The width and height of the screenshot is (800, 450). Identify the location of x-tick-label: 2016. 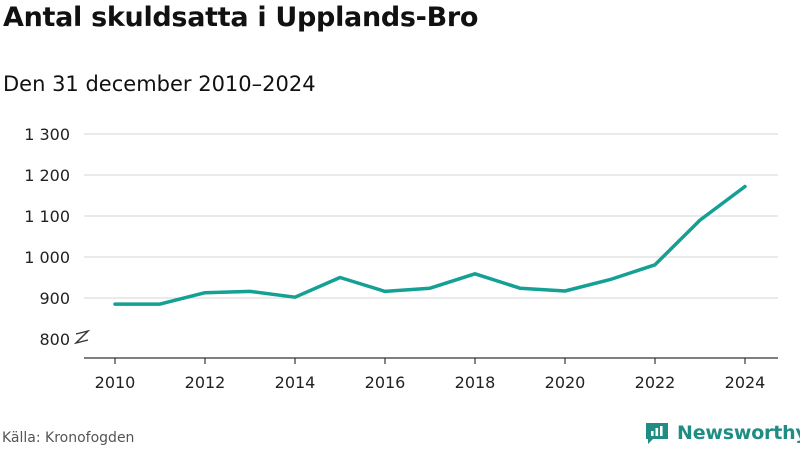
(385, 382).